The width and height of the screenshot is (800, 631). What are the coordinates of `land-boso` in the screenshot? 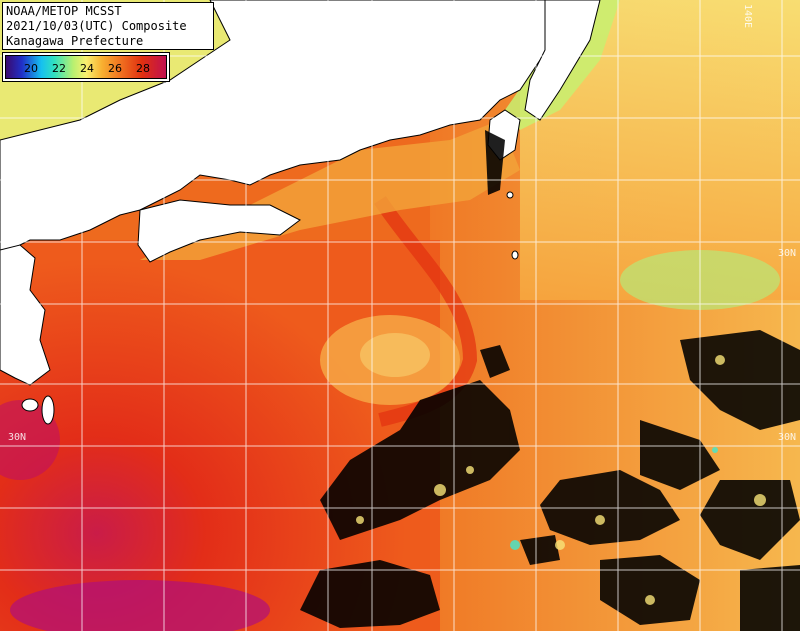 It's located at (562, 60).